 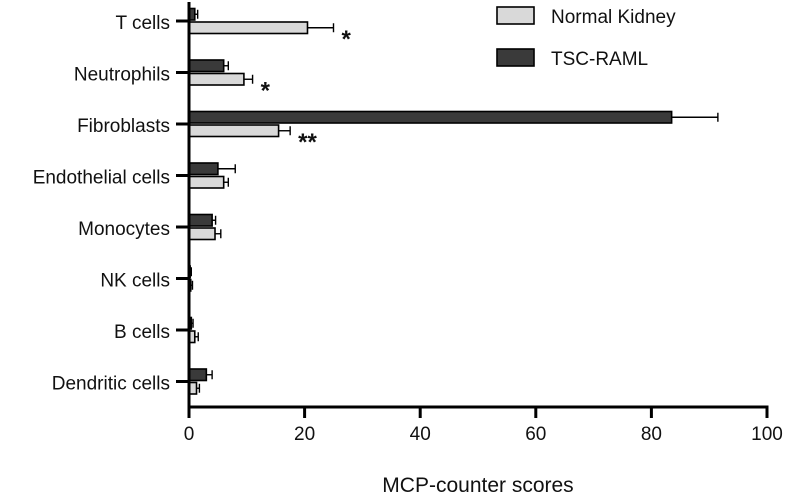 I want to click on category-label: Dendritic cells, so click(x=111, y=384).